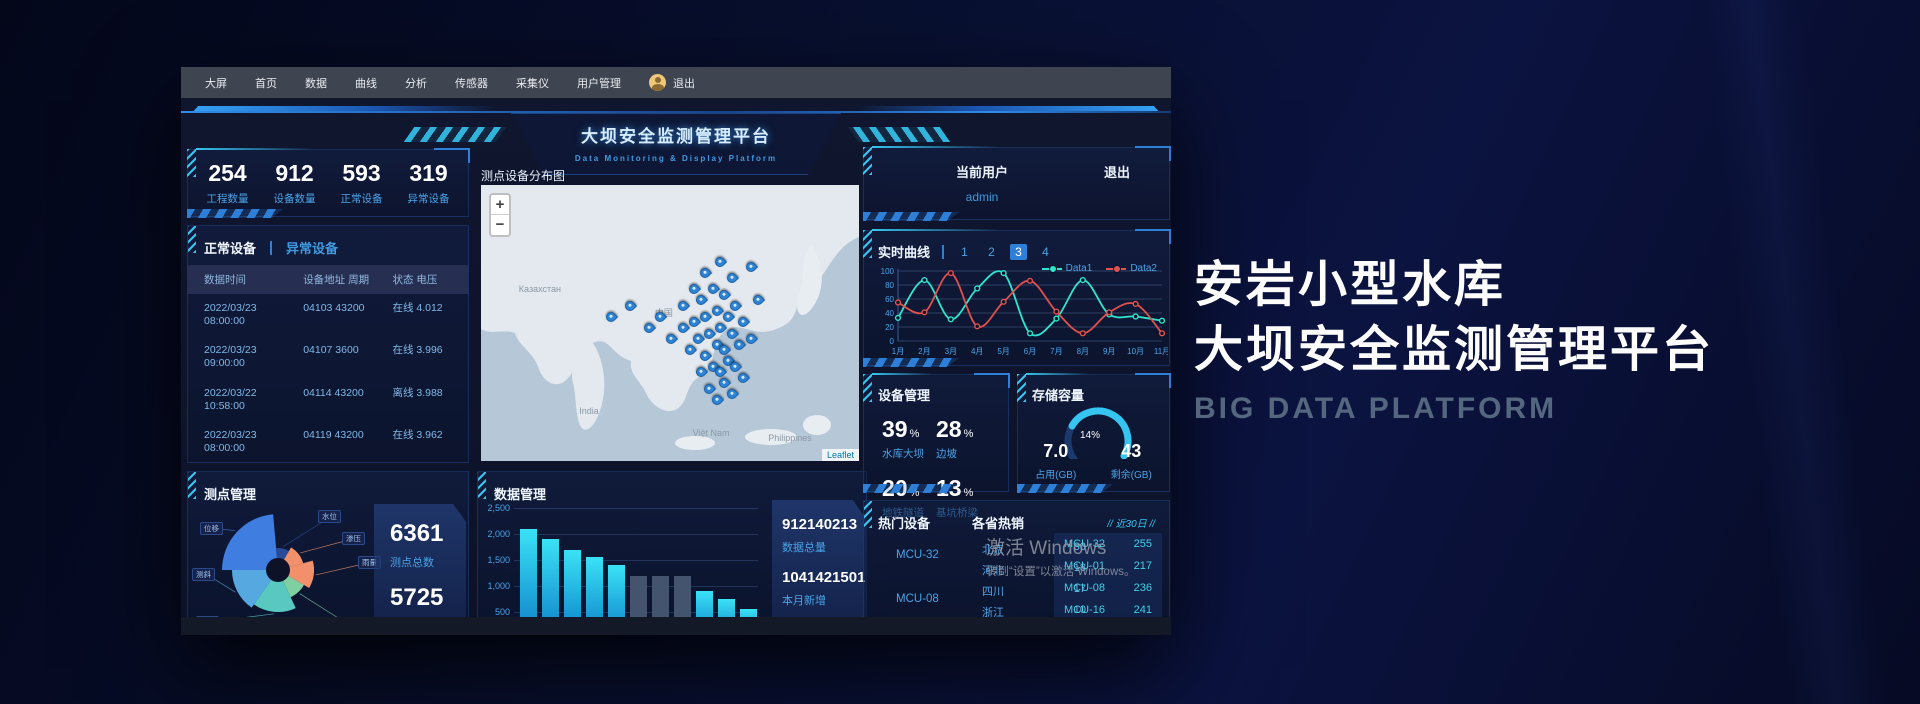 Image resolution: width=1920 pixels, height=704 pixels. I want to click on table-cell: 04103 43200, so click(334, 308).